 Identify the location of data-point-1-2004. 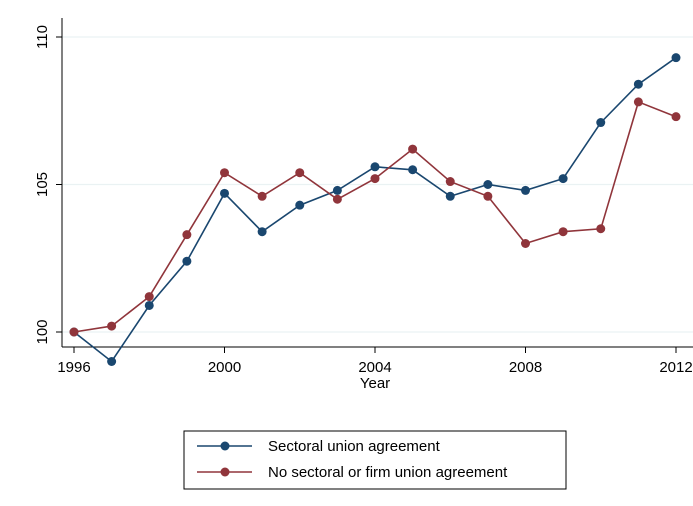
(375, 179).